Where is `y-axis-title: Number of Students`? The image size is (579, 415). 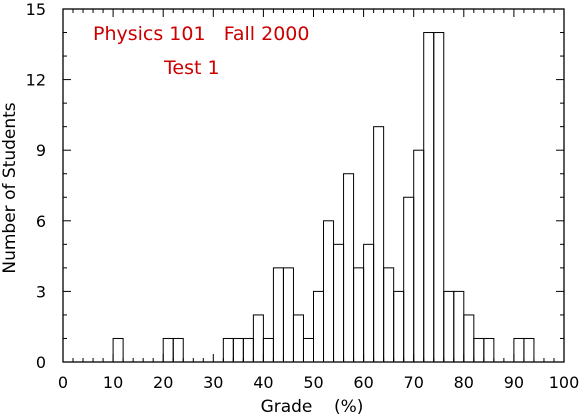
y-axis-title: Number of Students is located at coordinates (10, 187).